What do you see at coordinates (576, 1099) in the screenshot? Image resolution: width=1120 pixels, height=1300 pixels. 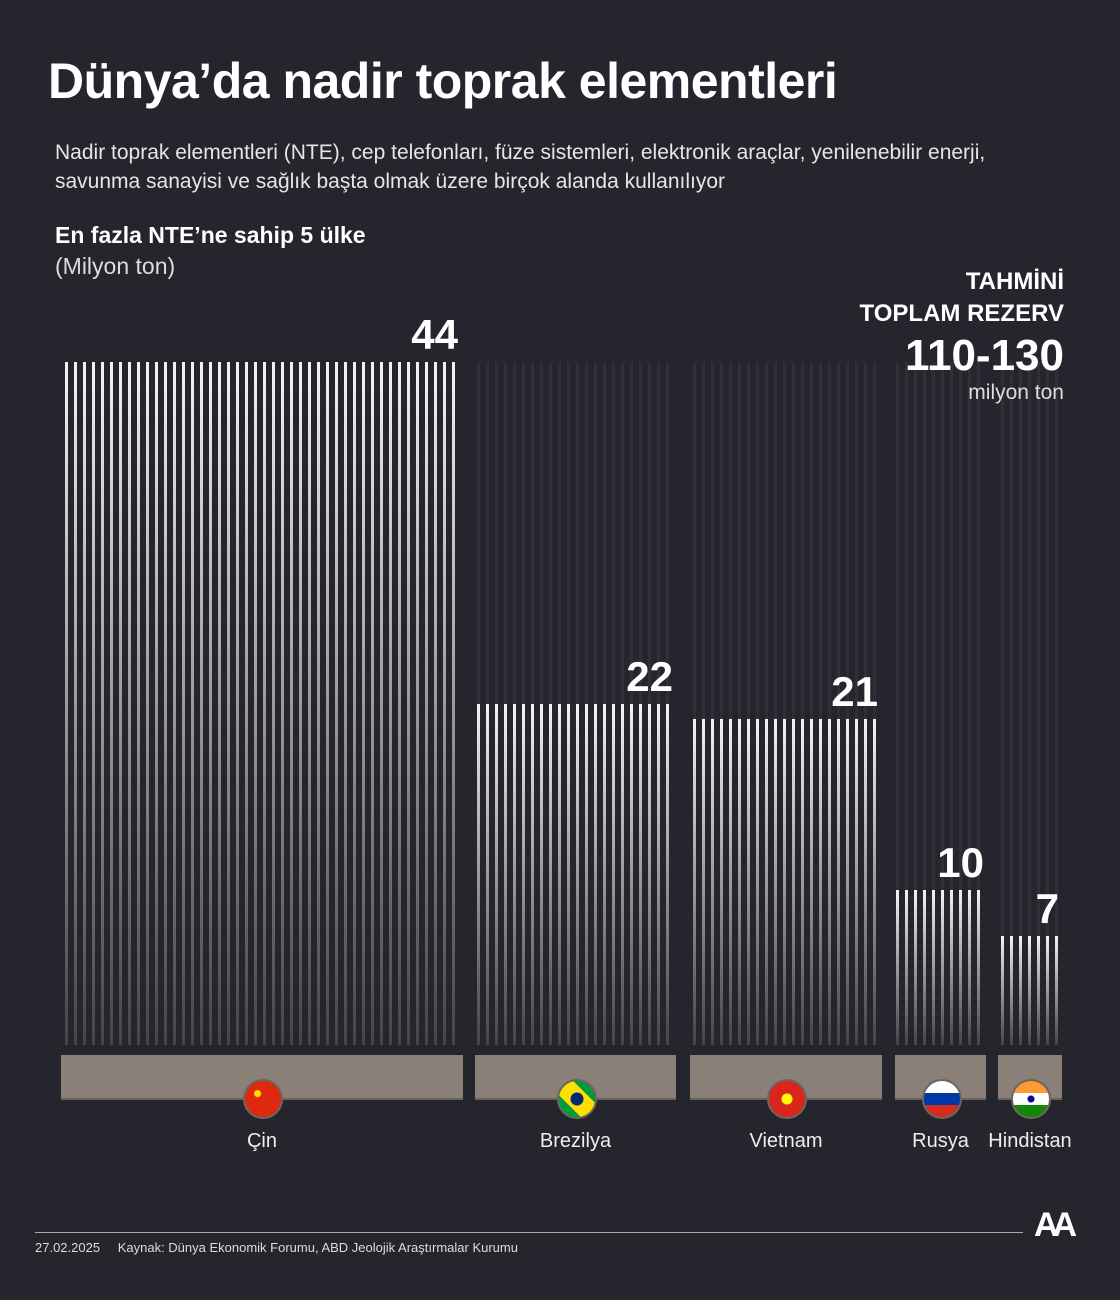 I see `flag-icon-brezilya` at bounding box center [576, 1099].